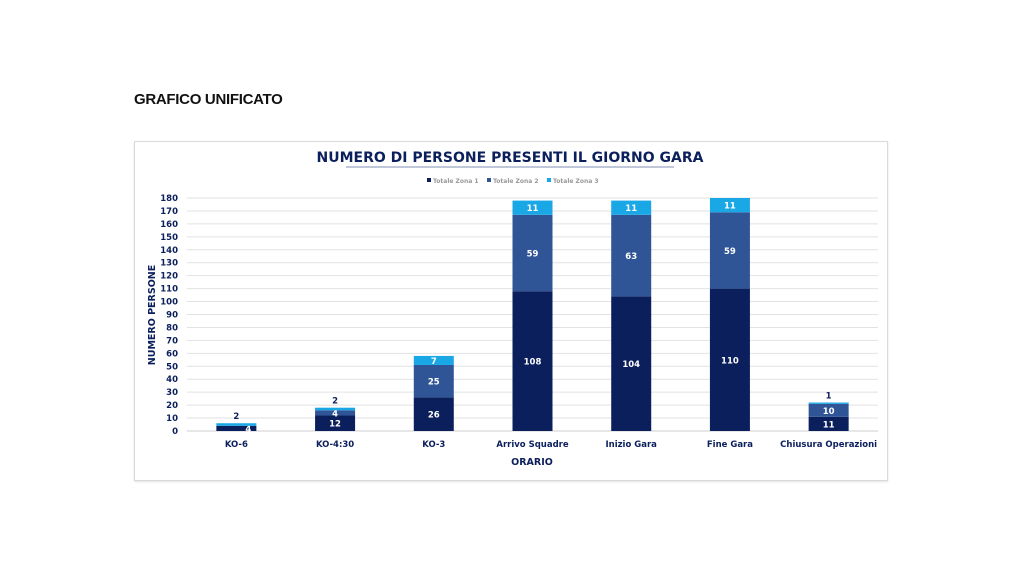 This screenshot has width=1024, height=576. I want to click on data-label: 10, so click(829, 412).